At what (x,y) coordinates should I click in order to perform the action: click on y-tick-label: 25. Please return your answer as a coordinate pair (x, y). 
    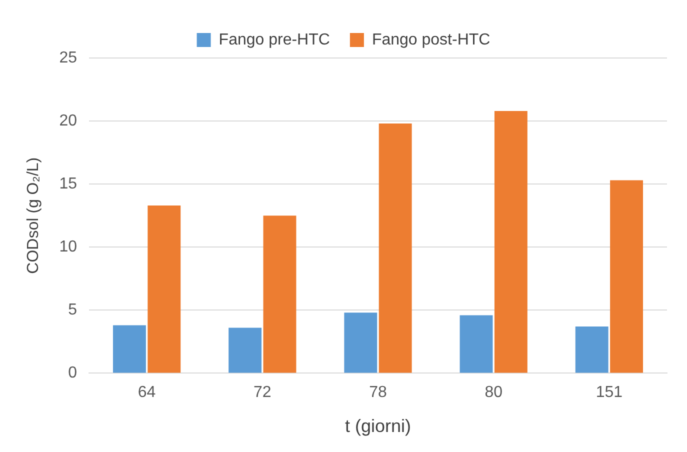
    Looking at the image, I should click on (68, 57).